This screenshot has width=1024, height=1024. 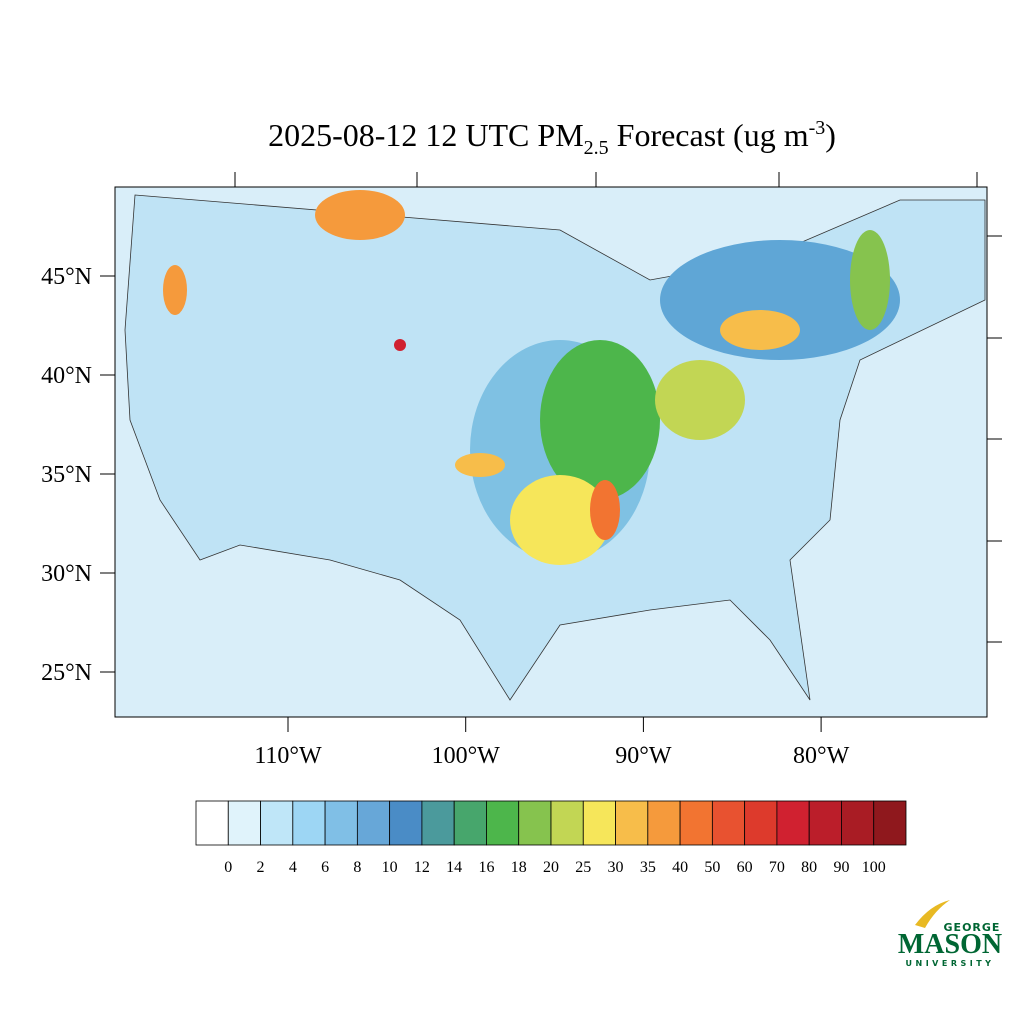 What do you see at coordinates (874, 867) in the screenshot?
I see `colorbar-label: 100` at bounding box center [874, 867].